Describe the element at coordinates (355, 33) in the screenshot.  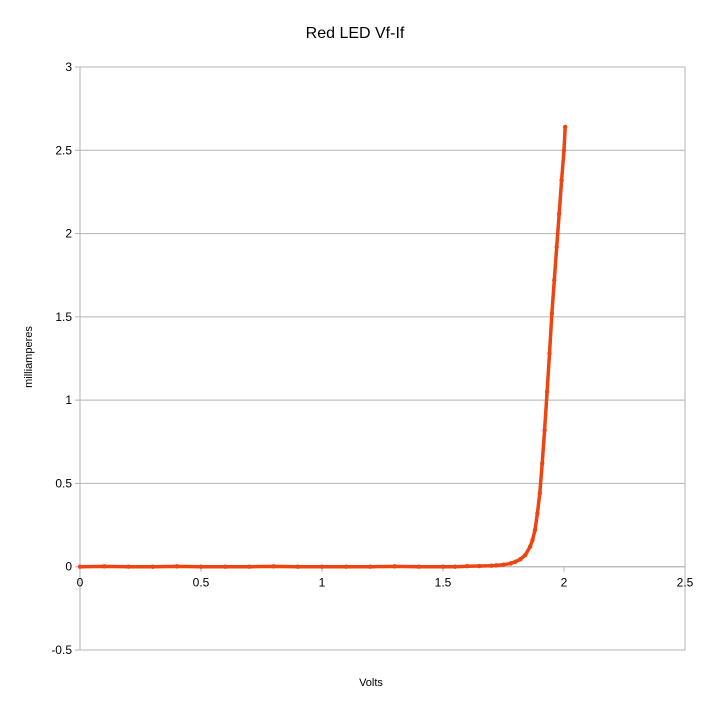
I see `chart-title: Red LED Vf-If` at that location.